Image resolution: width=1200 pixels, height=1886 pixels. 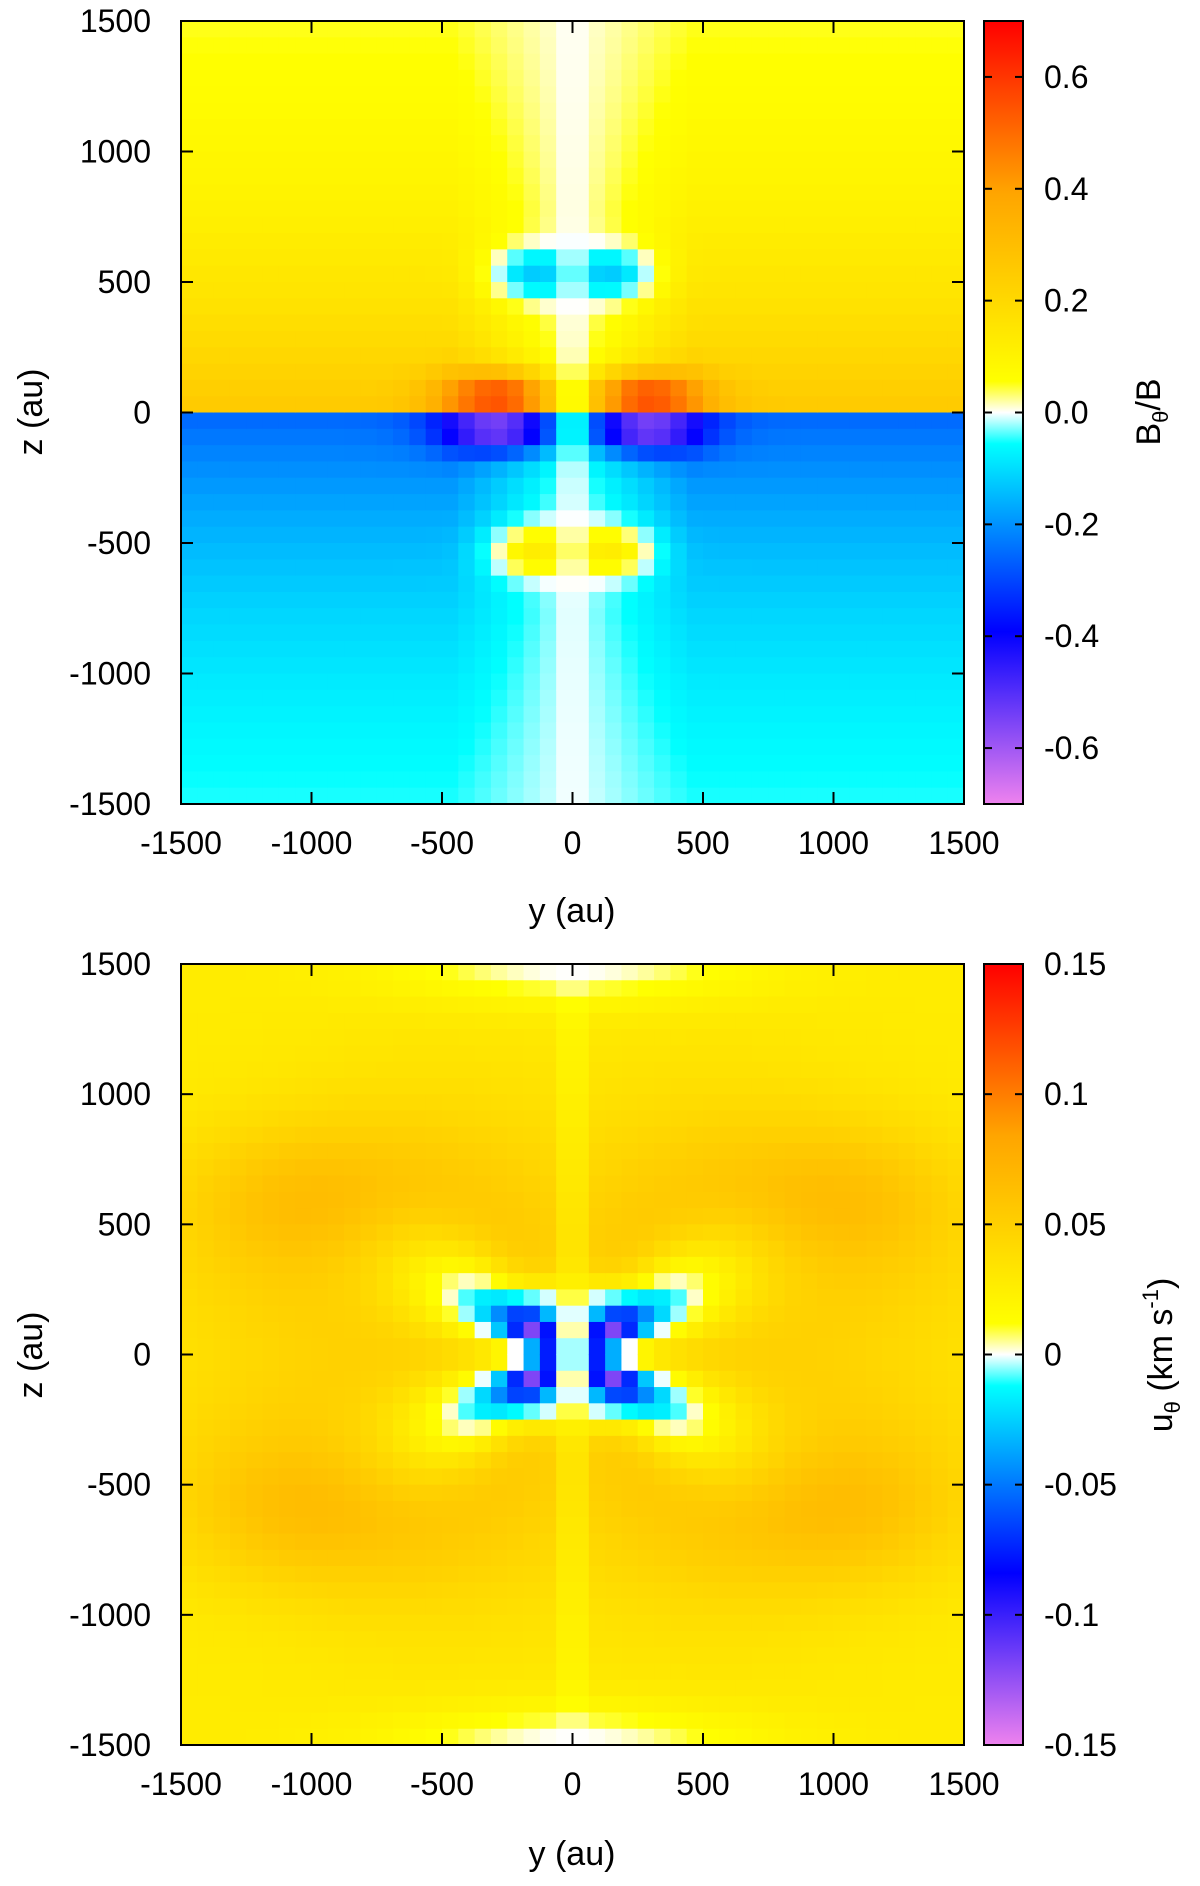 What do you see at coordinates (1071, 748) in the screenshot?
I see `colorbar-tick-label: -0.6` at bounding box center [1071, 748].